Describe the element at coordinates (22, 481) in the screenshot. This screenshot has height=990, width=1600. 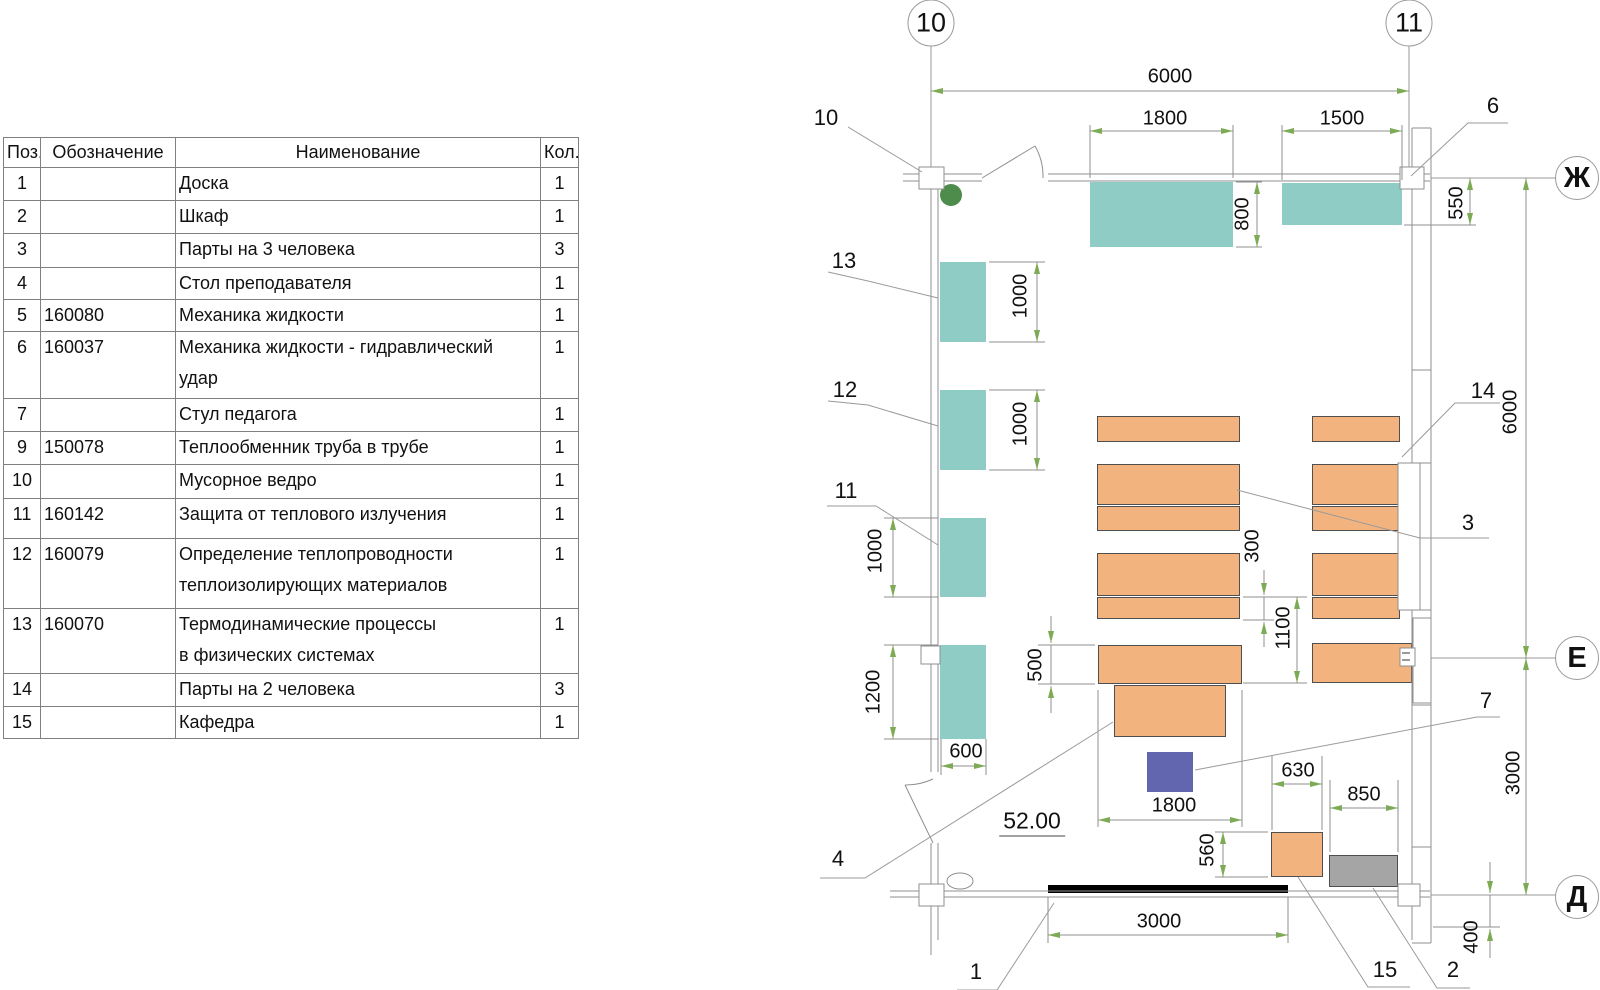
I see `cell-pos: 10` at that location.